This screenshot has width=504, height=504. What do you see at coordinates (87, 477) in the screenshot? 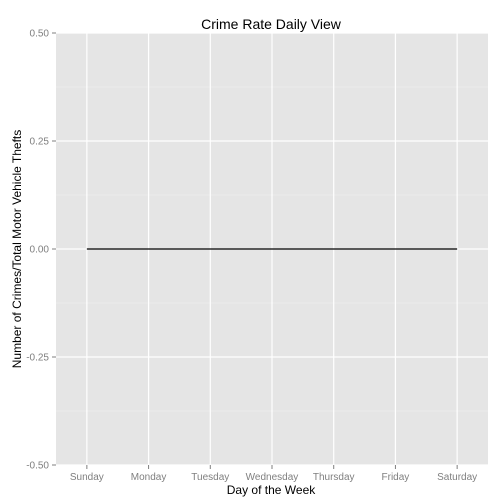
I see `x-tick-label: Sunday` at bounding box center [87, 477].